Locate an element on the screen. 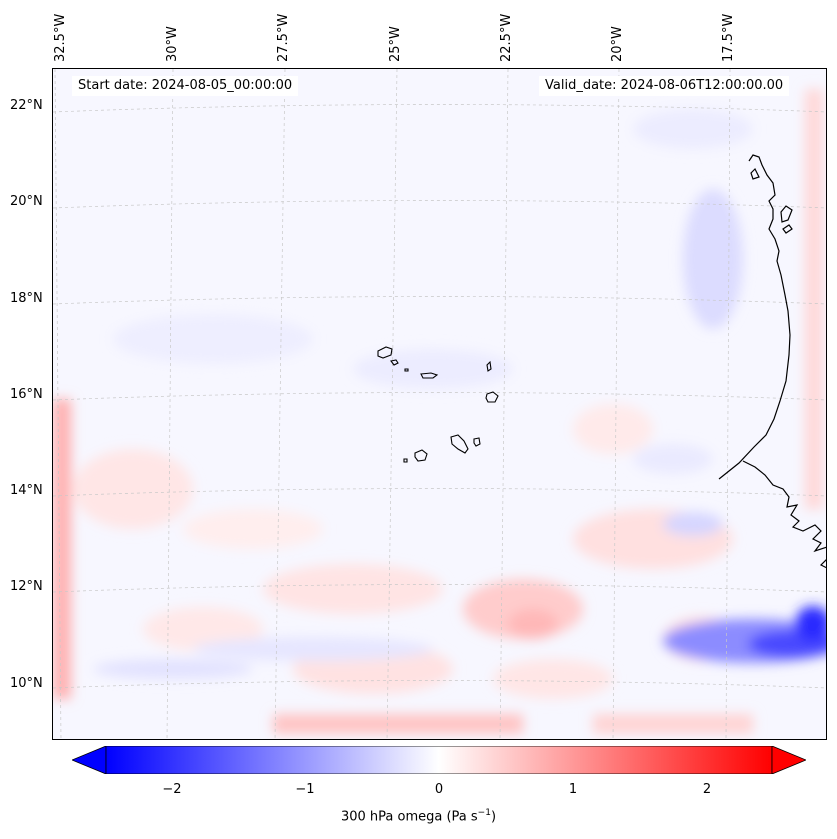  cape-verde-islands is located at coordinates (438, 404).